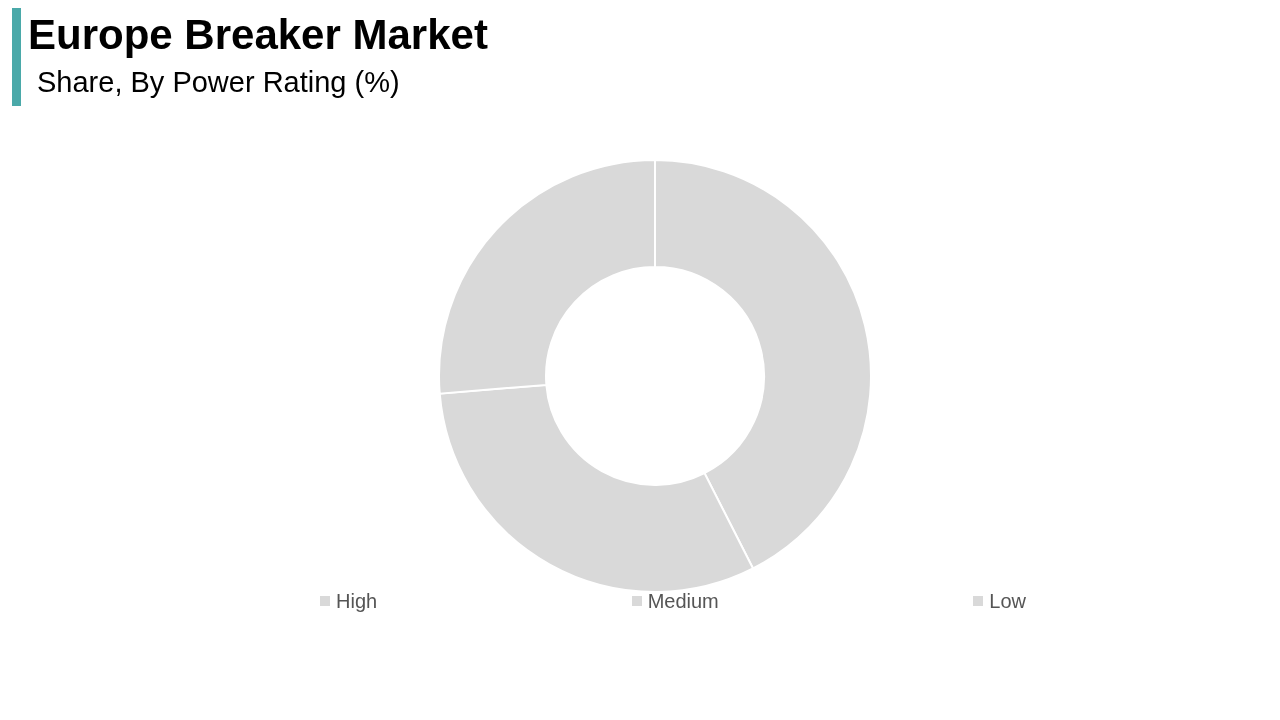 The width and height of the screenshot is (1280, 720). Describe the element at coordinates (683, 601) in the screenshot. I see `legend-label: Medium` at that location.